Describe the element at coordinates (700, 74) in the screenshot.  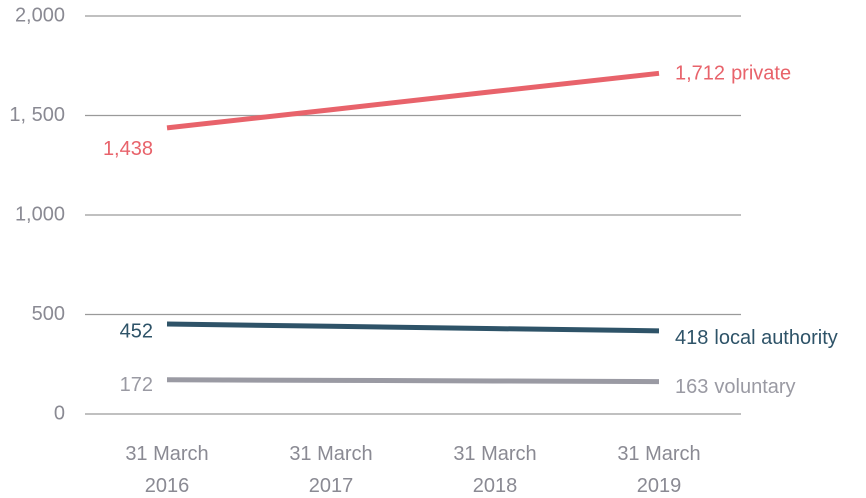
I see `data-label: 1,712` at that location.